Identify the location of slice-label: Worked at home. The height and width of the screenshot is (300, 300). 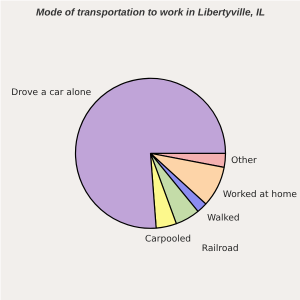
(260, 195).